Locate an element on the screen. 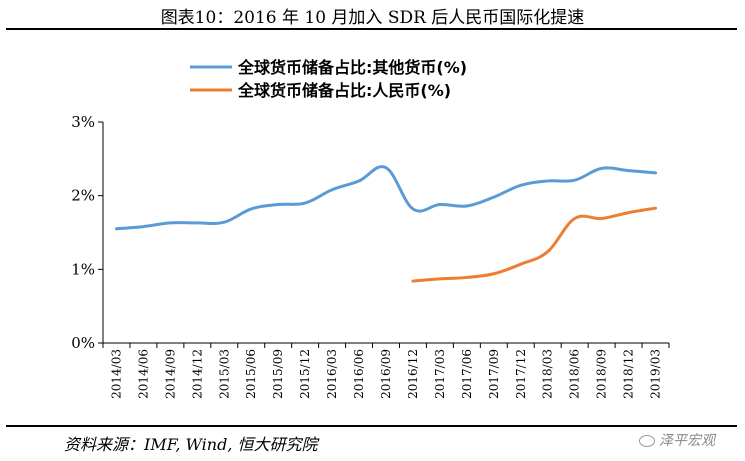 The height and width of the screenshot is (461, 745). watermark: 泽平宏观 is located at coordinates (677, 440).